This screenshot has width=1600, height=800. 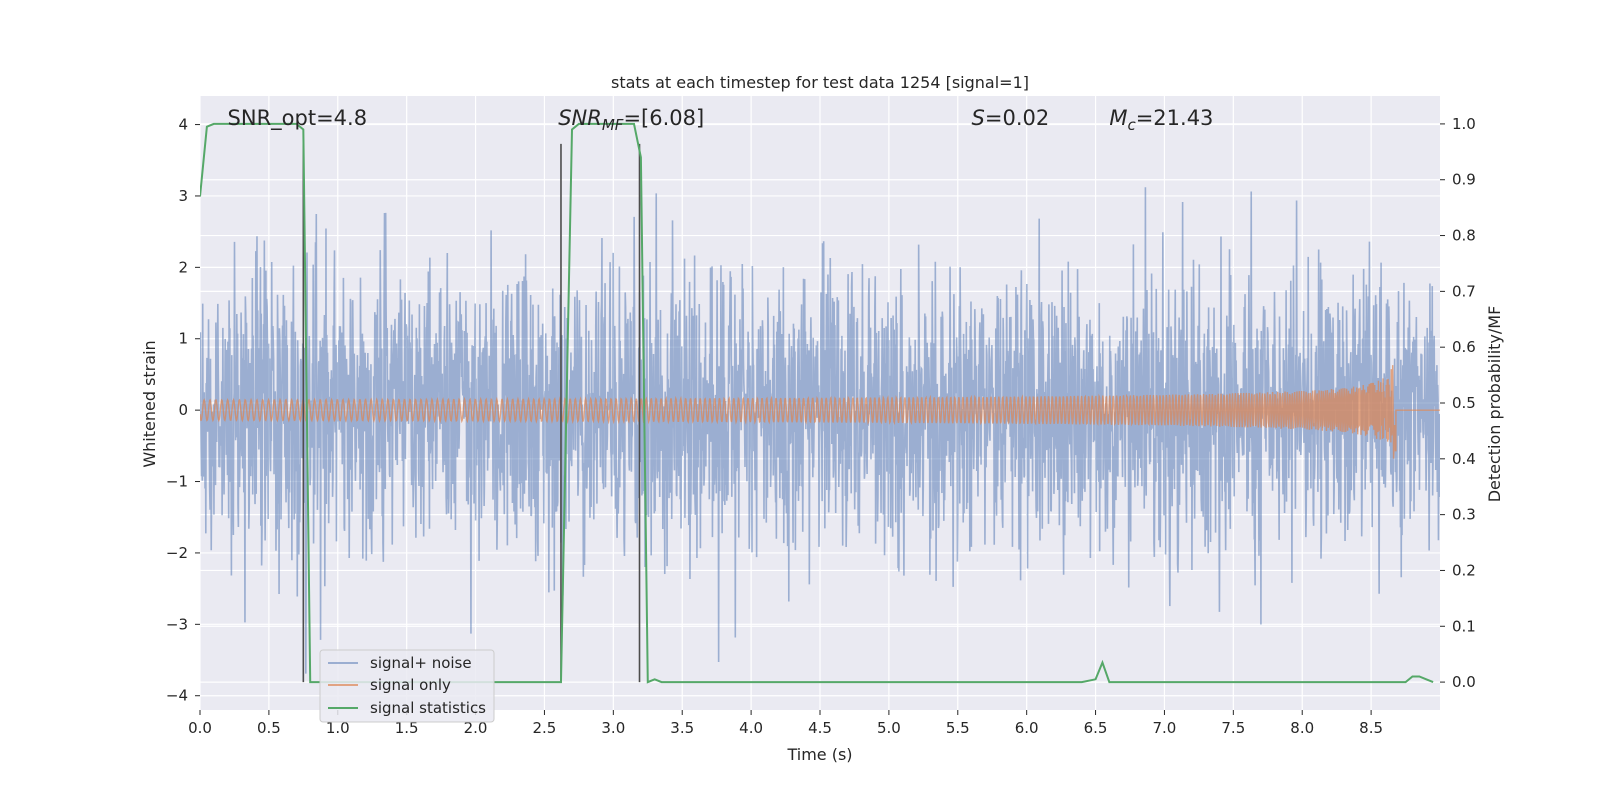 I want to click on annotation-2: S=0.02, so click(x=1011, y=118).